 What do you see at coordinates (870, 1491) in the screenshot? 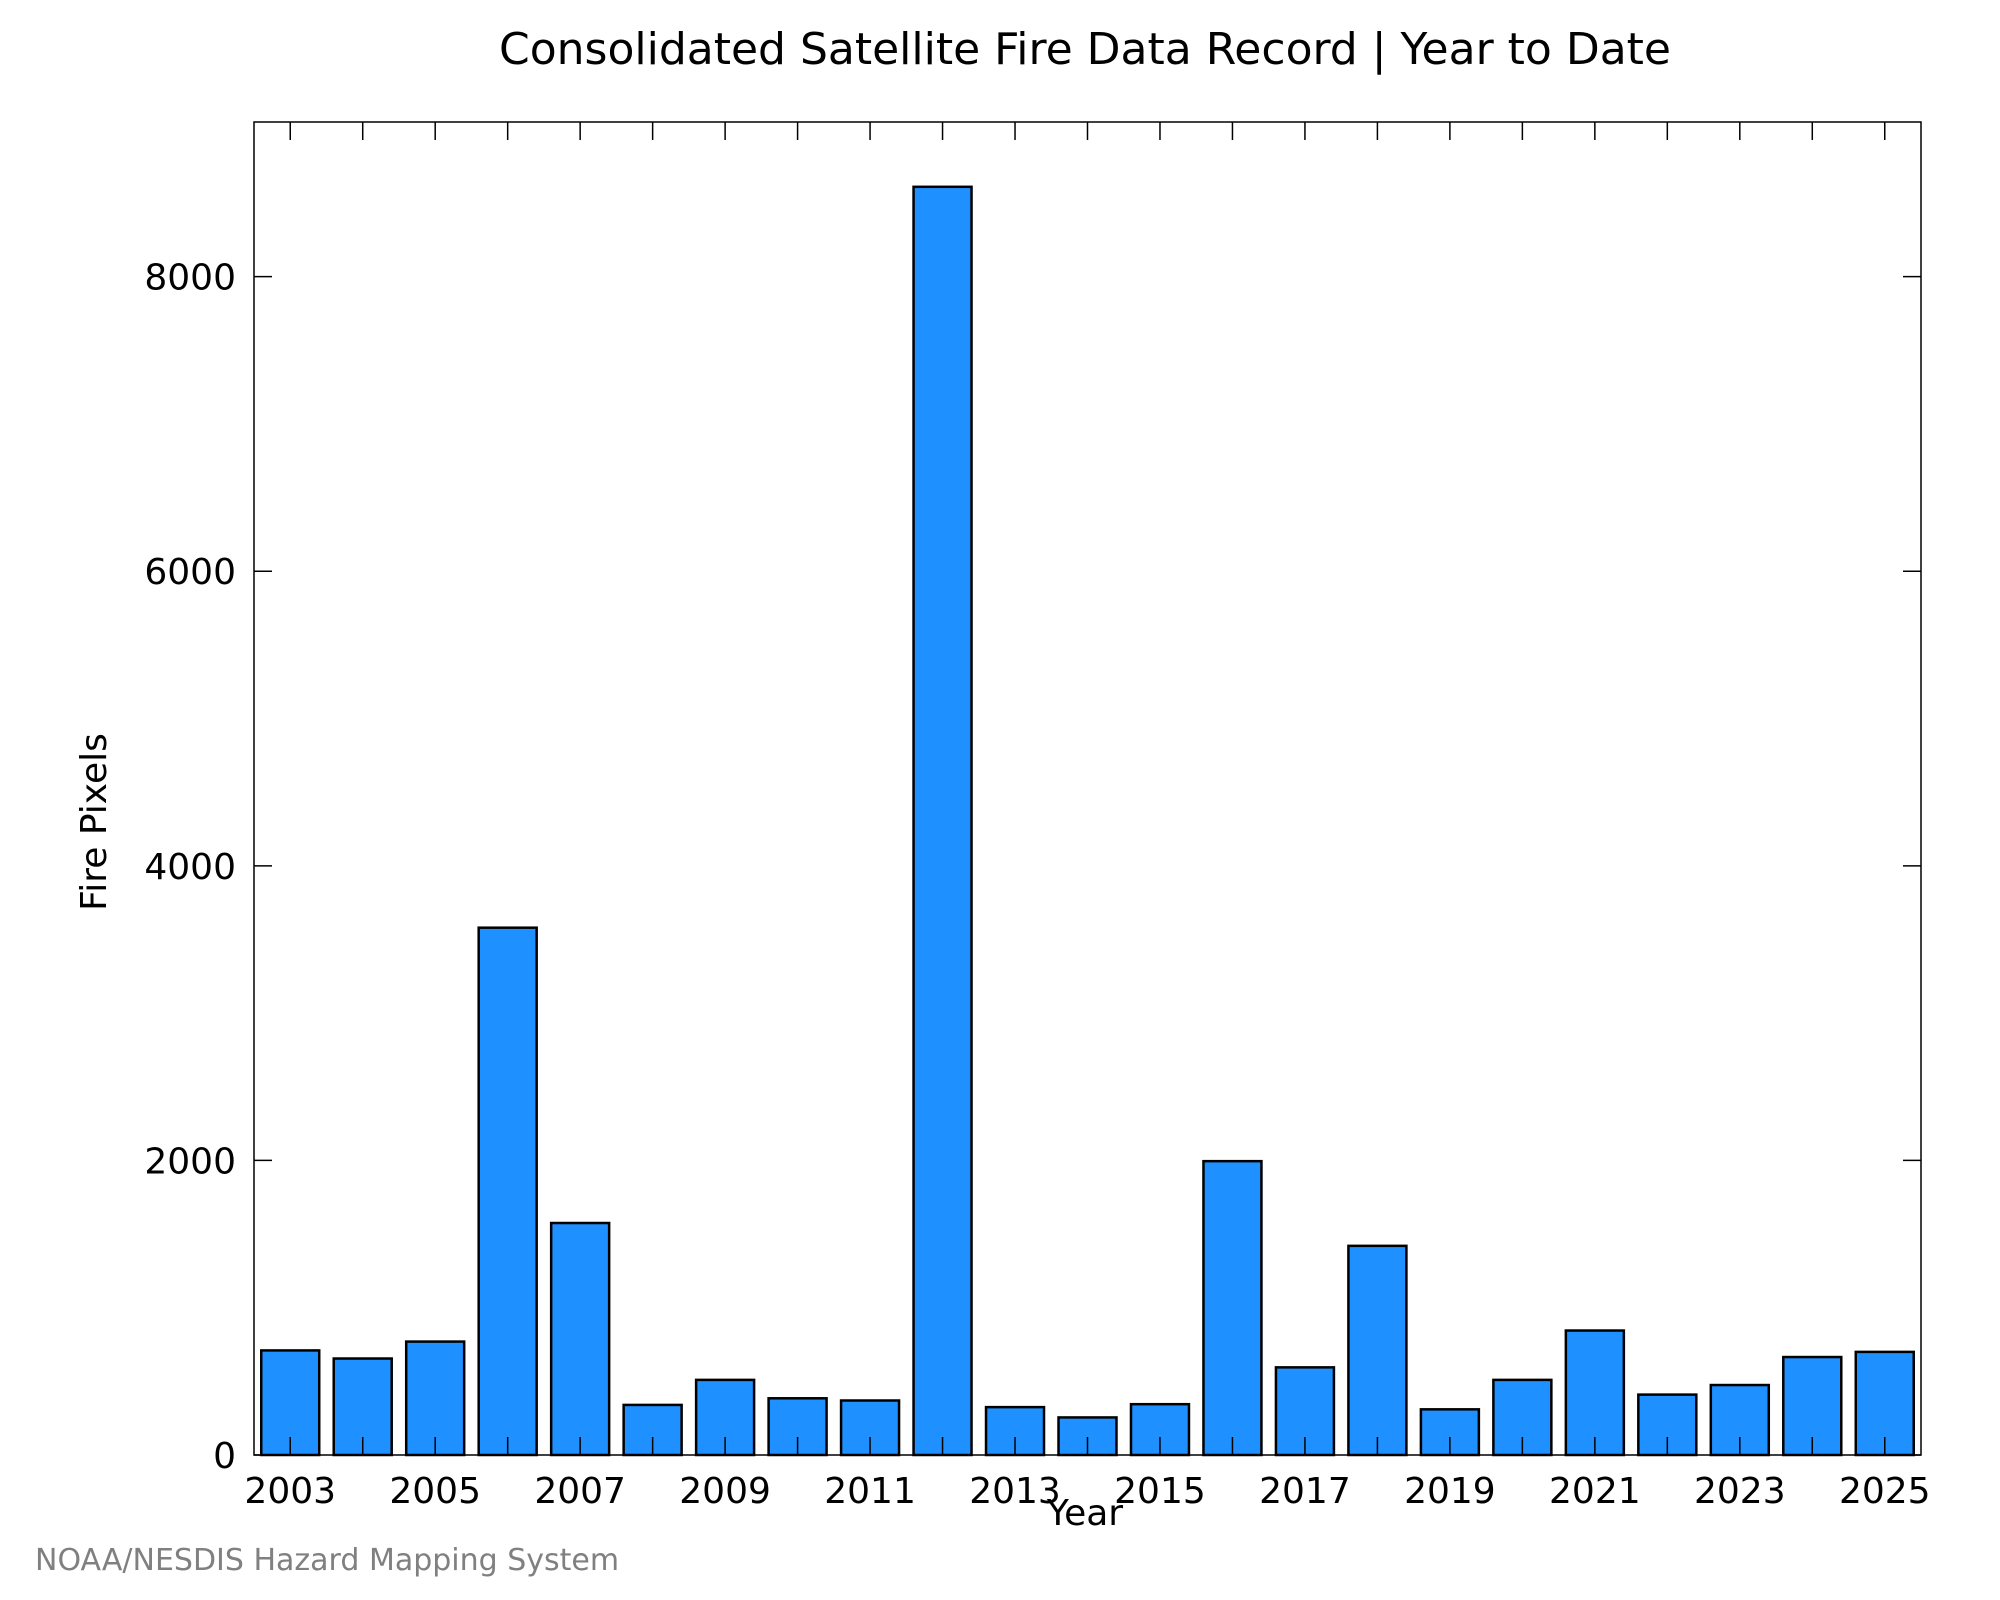
I see `x-tick-label: 2011` at bounding box center [870, 1491].